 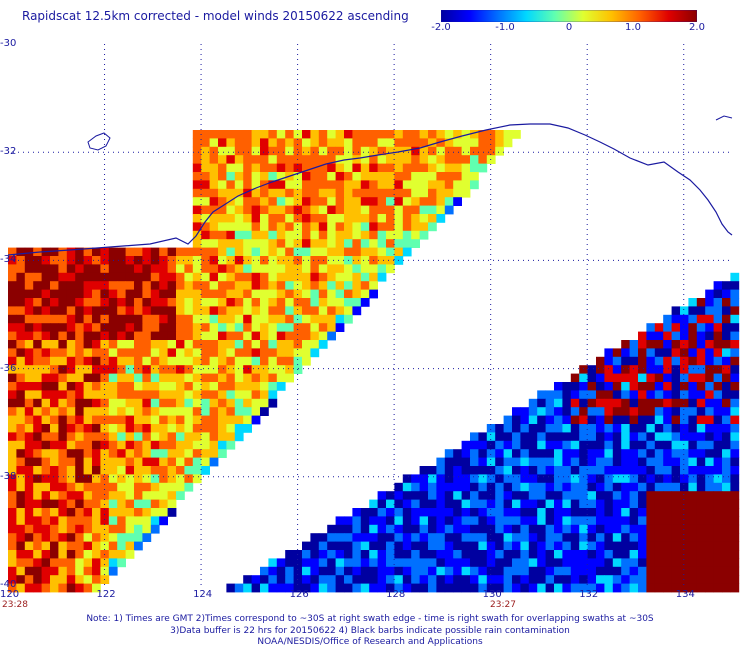 What do you see at coordinates (569, 16) in the screenshot?
I see `colorbar` at bounding box center [569, 16].